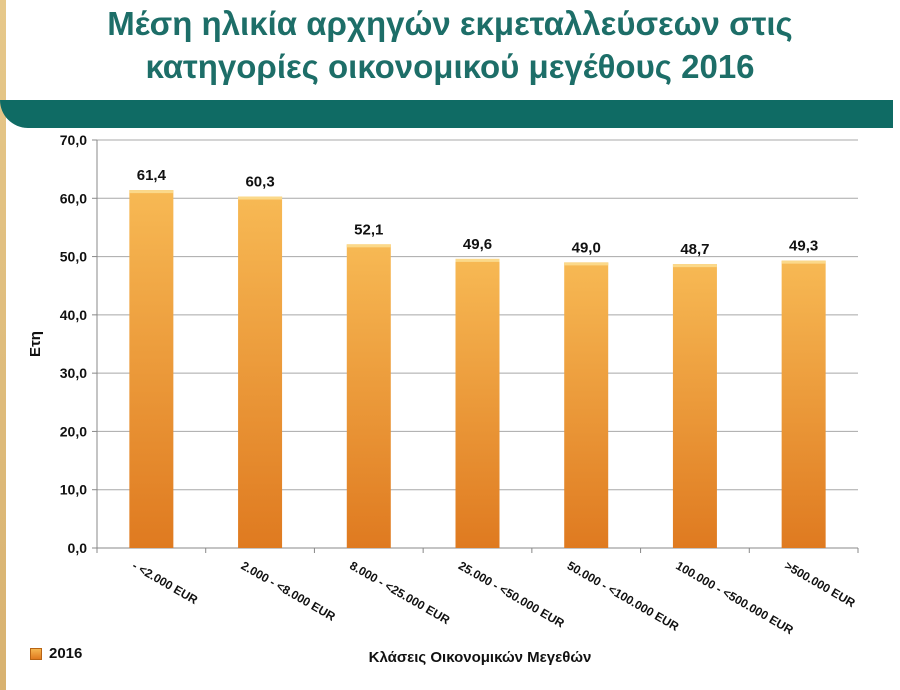 The height and width of the screenshot is (690, 900). I want to click on y-tick-label: 70,0, so click(73, 140).